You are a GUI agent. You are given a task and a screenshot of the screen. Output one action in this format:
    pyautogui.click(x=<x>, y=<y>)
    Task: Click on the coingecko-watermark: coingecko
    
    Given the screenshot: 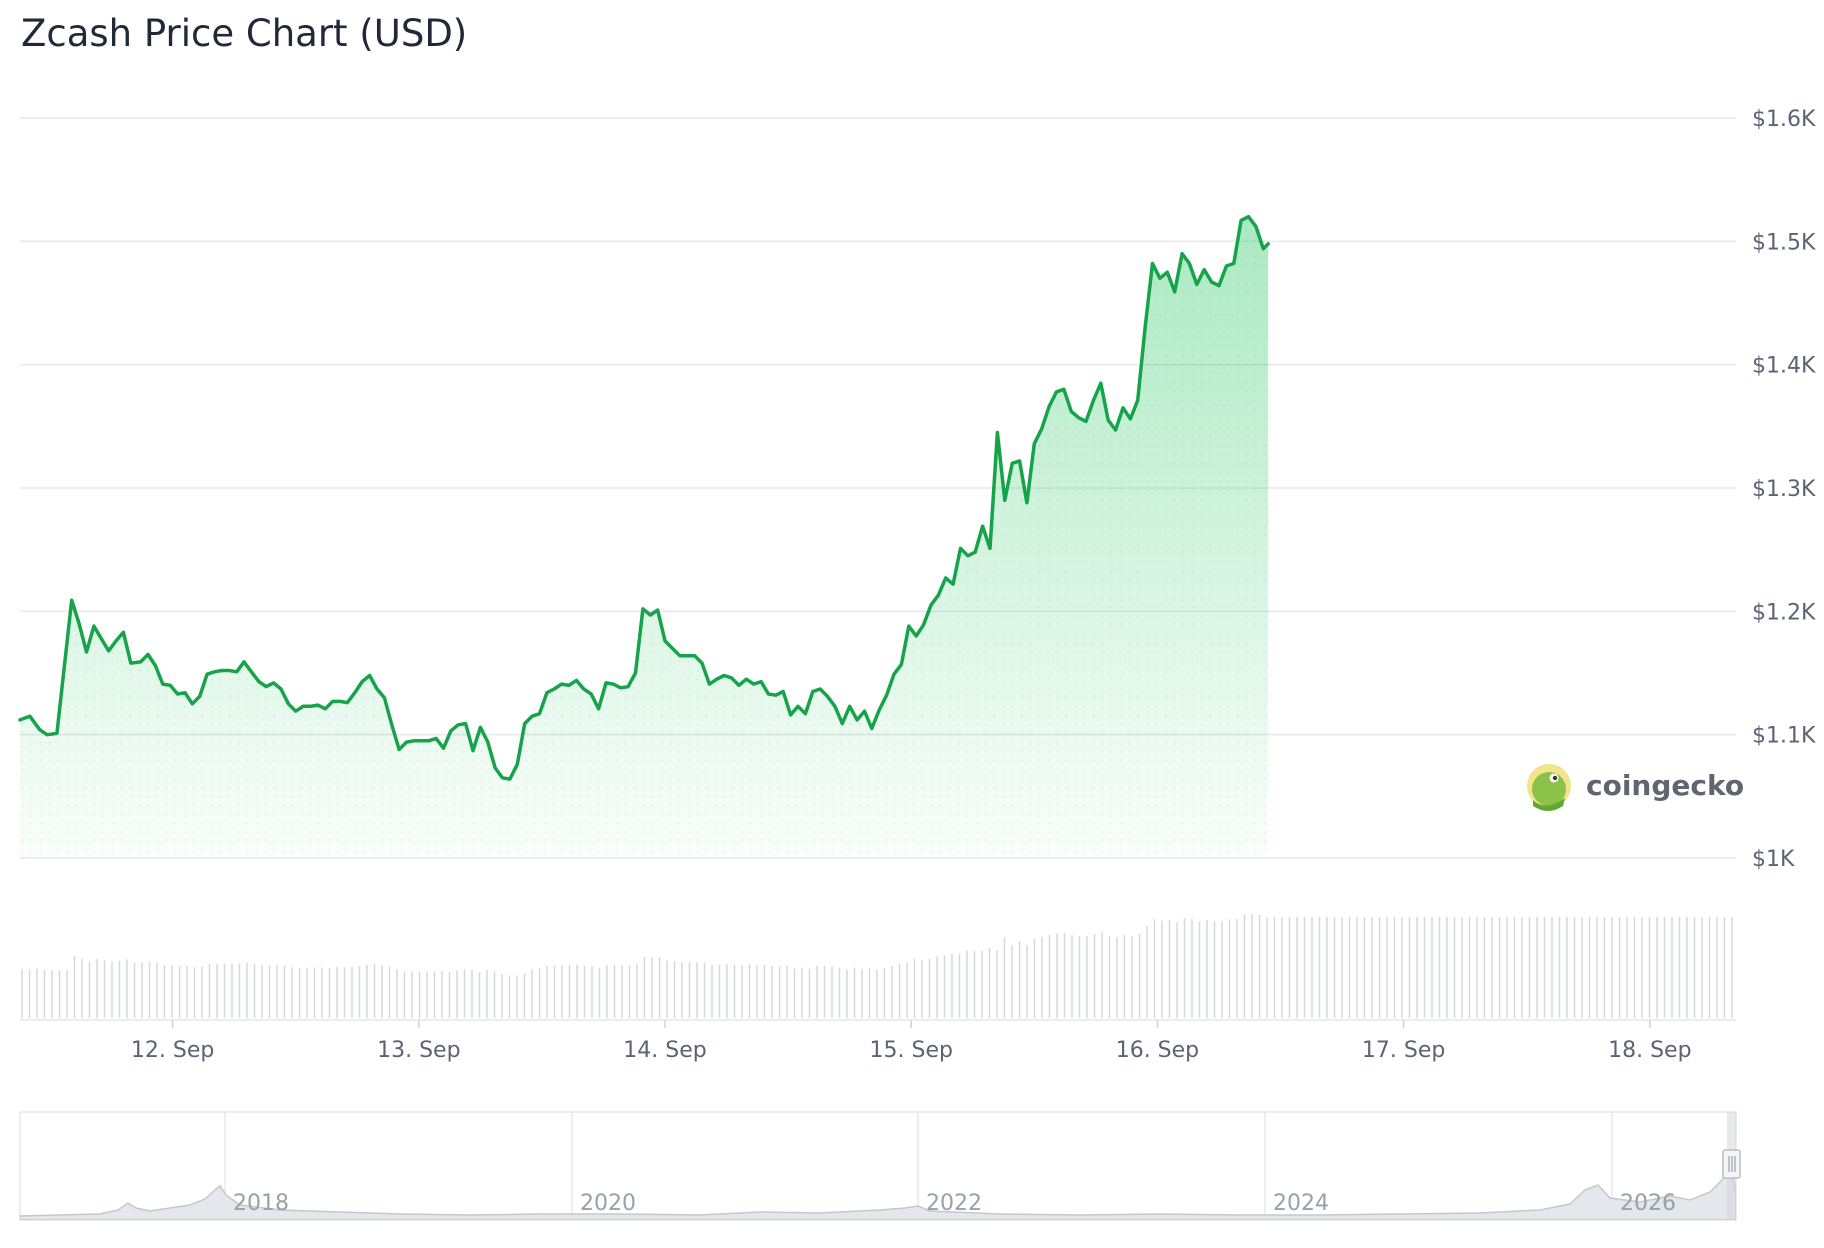 What is the action you would take?
    pyautogui.click(x=1635, y=787)
    